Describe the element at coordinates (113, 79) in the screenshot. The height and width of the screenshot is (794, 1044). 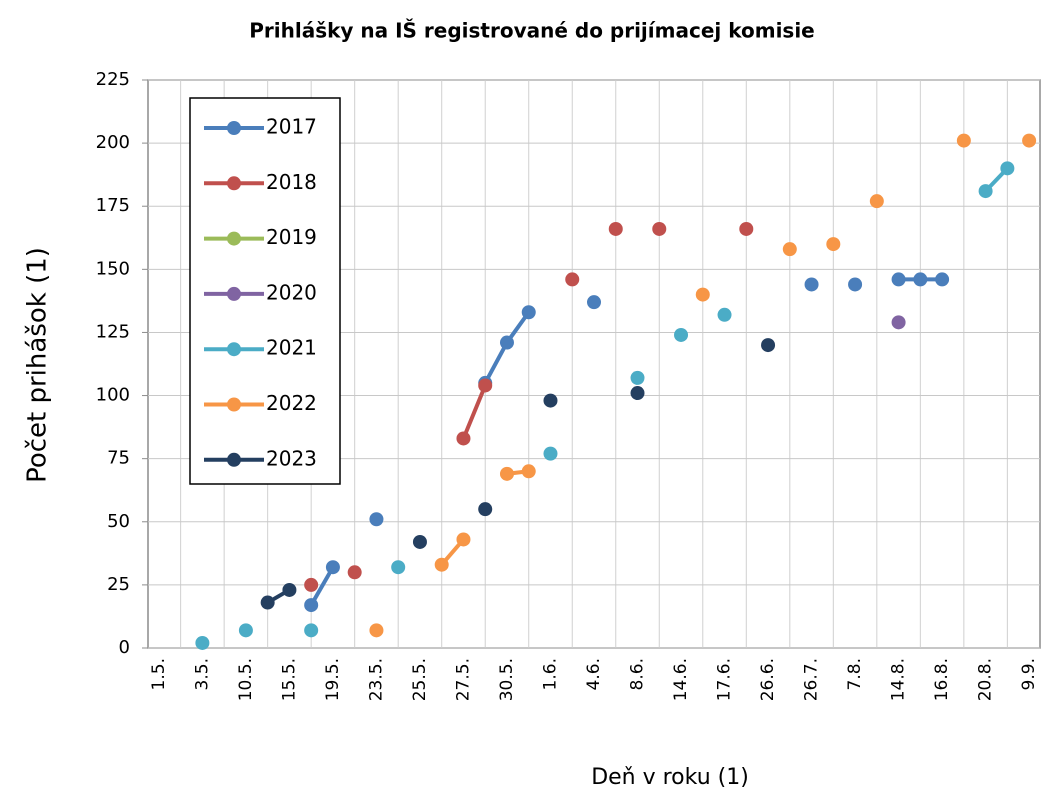
I see `y-tick-label: 225` at that location.